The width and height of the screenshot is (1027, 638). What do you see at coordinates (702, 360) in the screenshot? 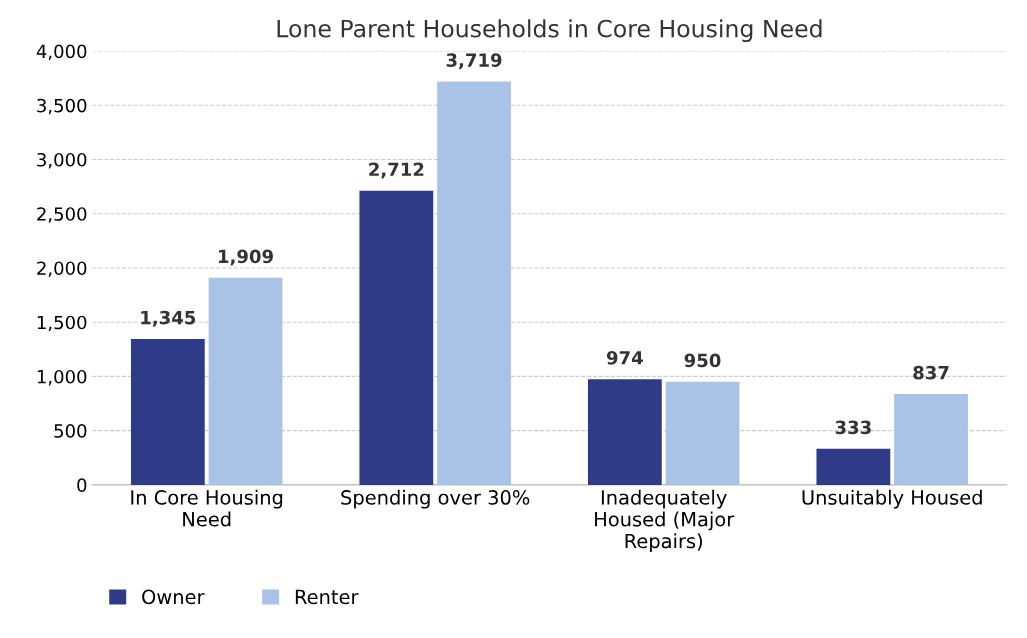
I see `data-label: 950` at bounding box center [702, 360].